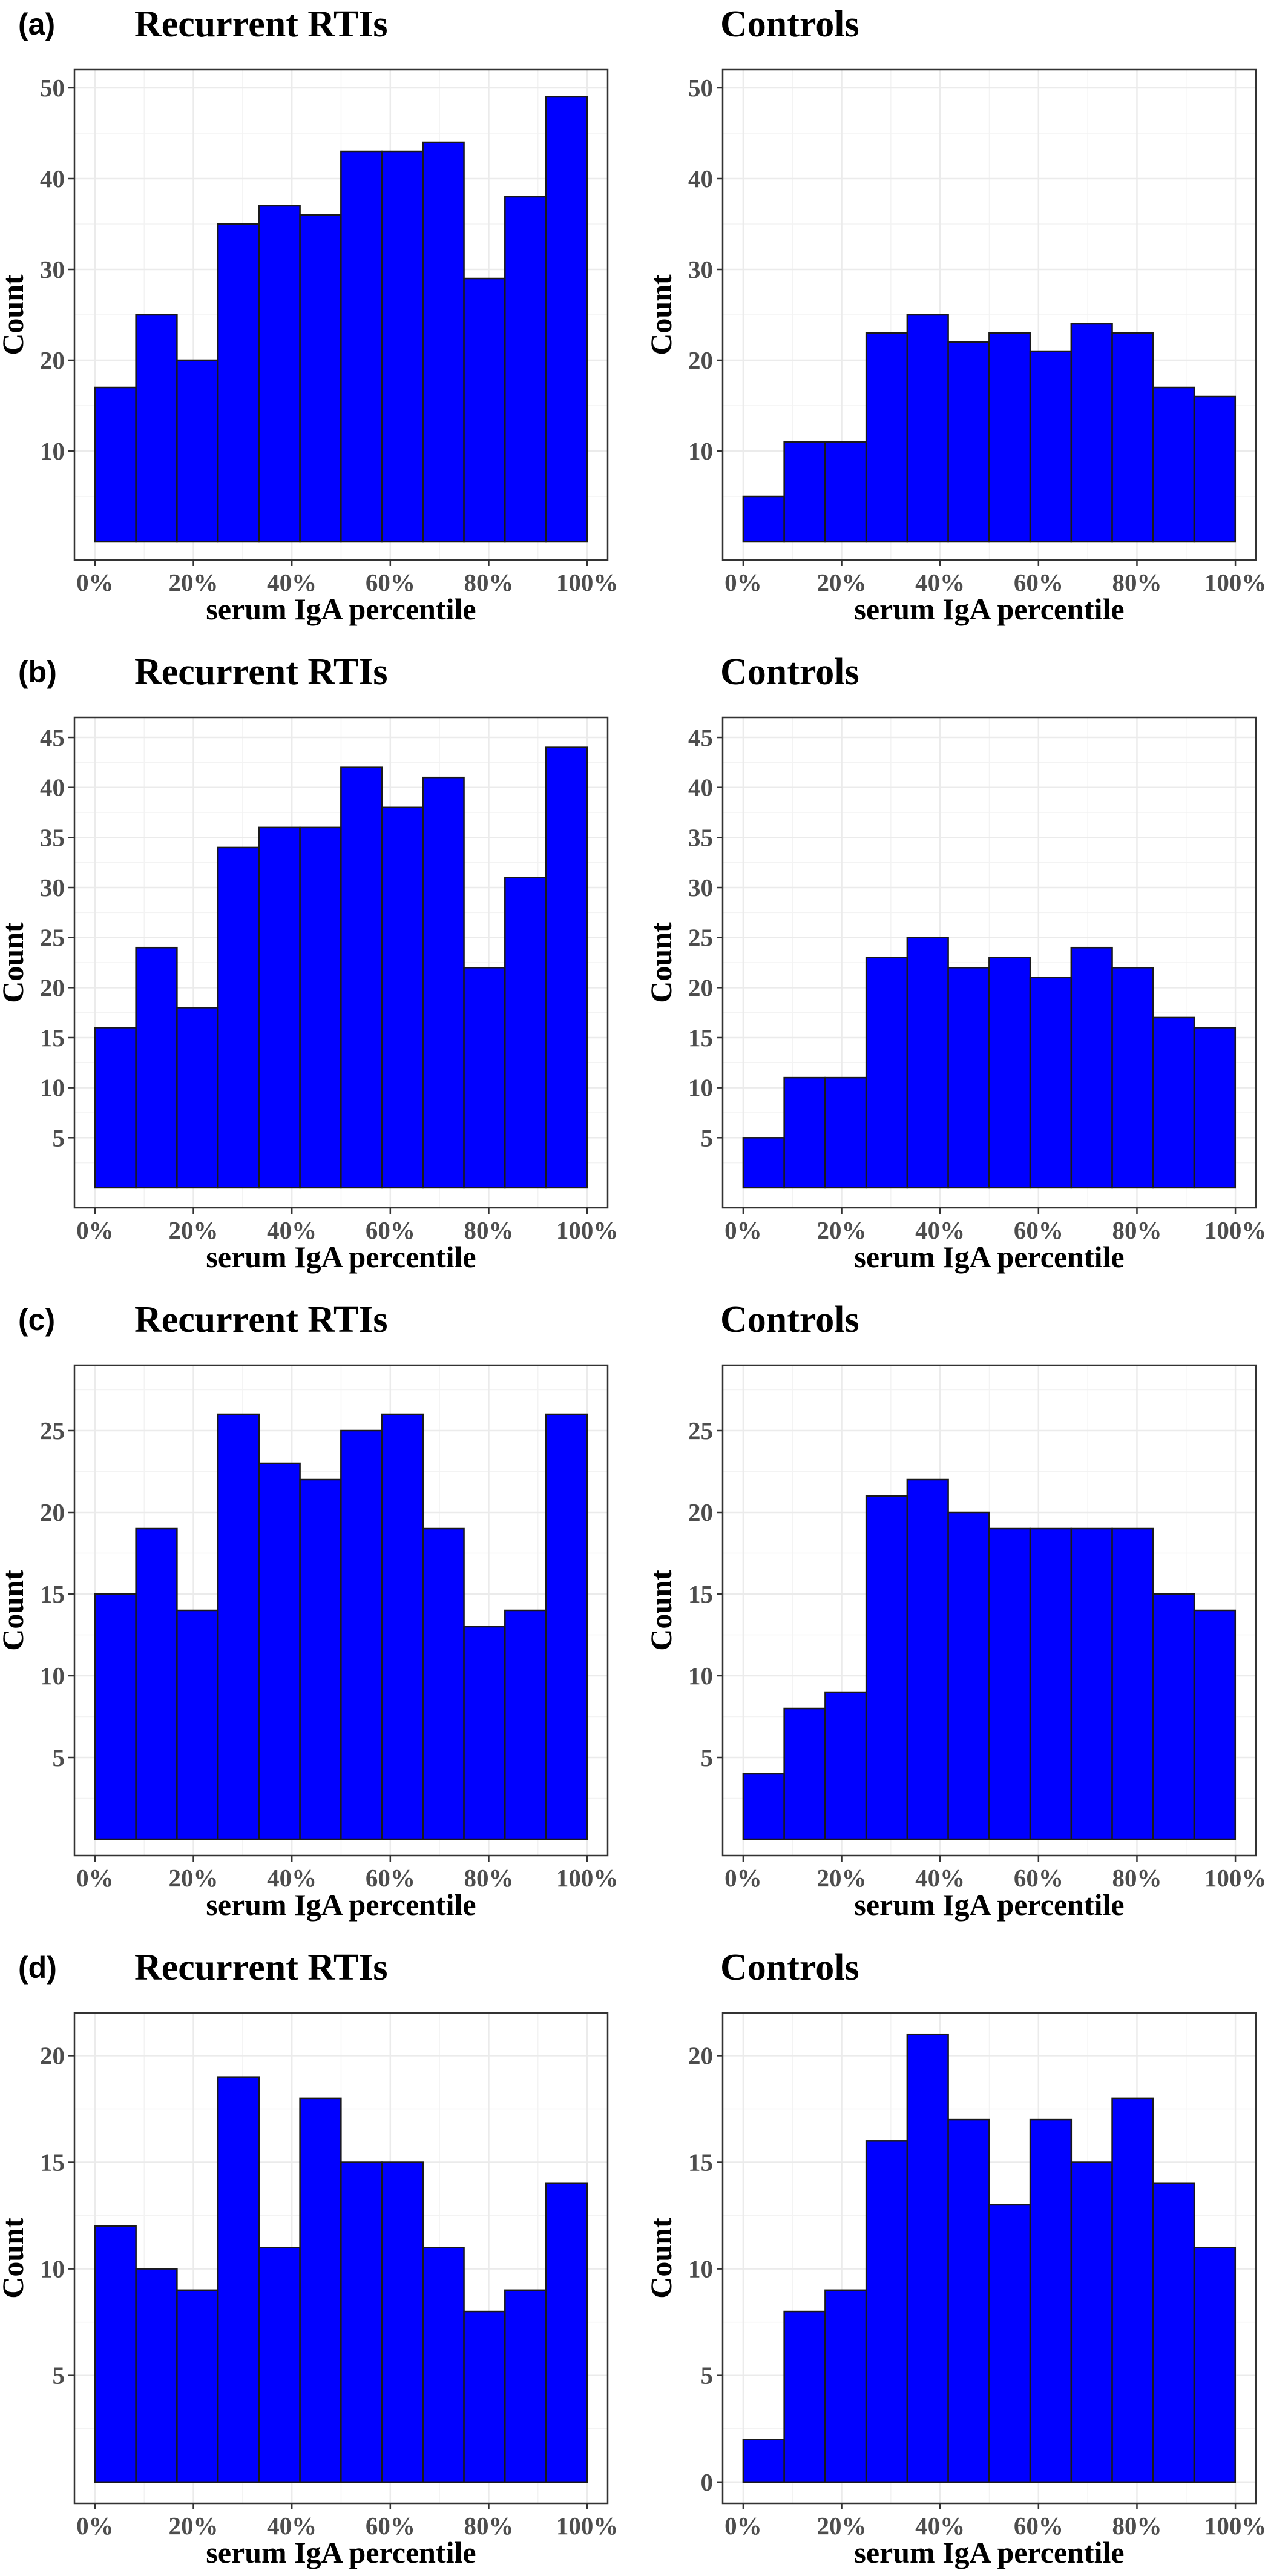 This screenshot has height=2576, width=1288. I want to click on x-tick-label: 20%, so click(193, 2526).